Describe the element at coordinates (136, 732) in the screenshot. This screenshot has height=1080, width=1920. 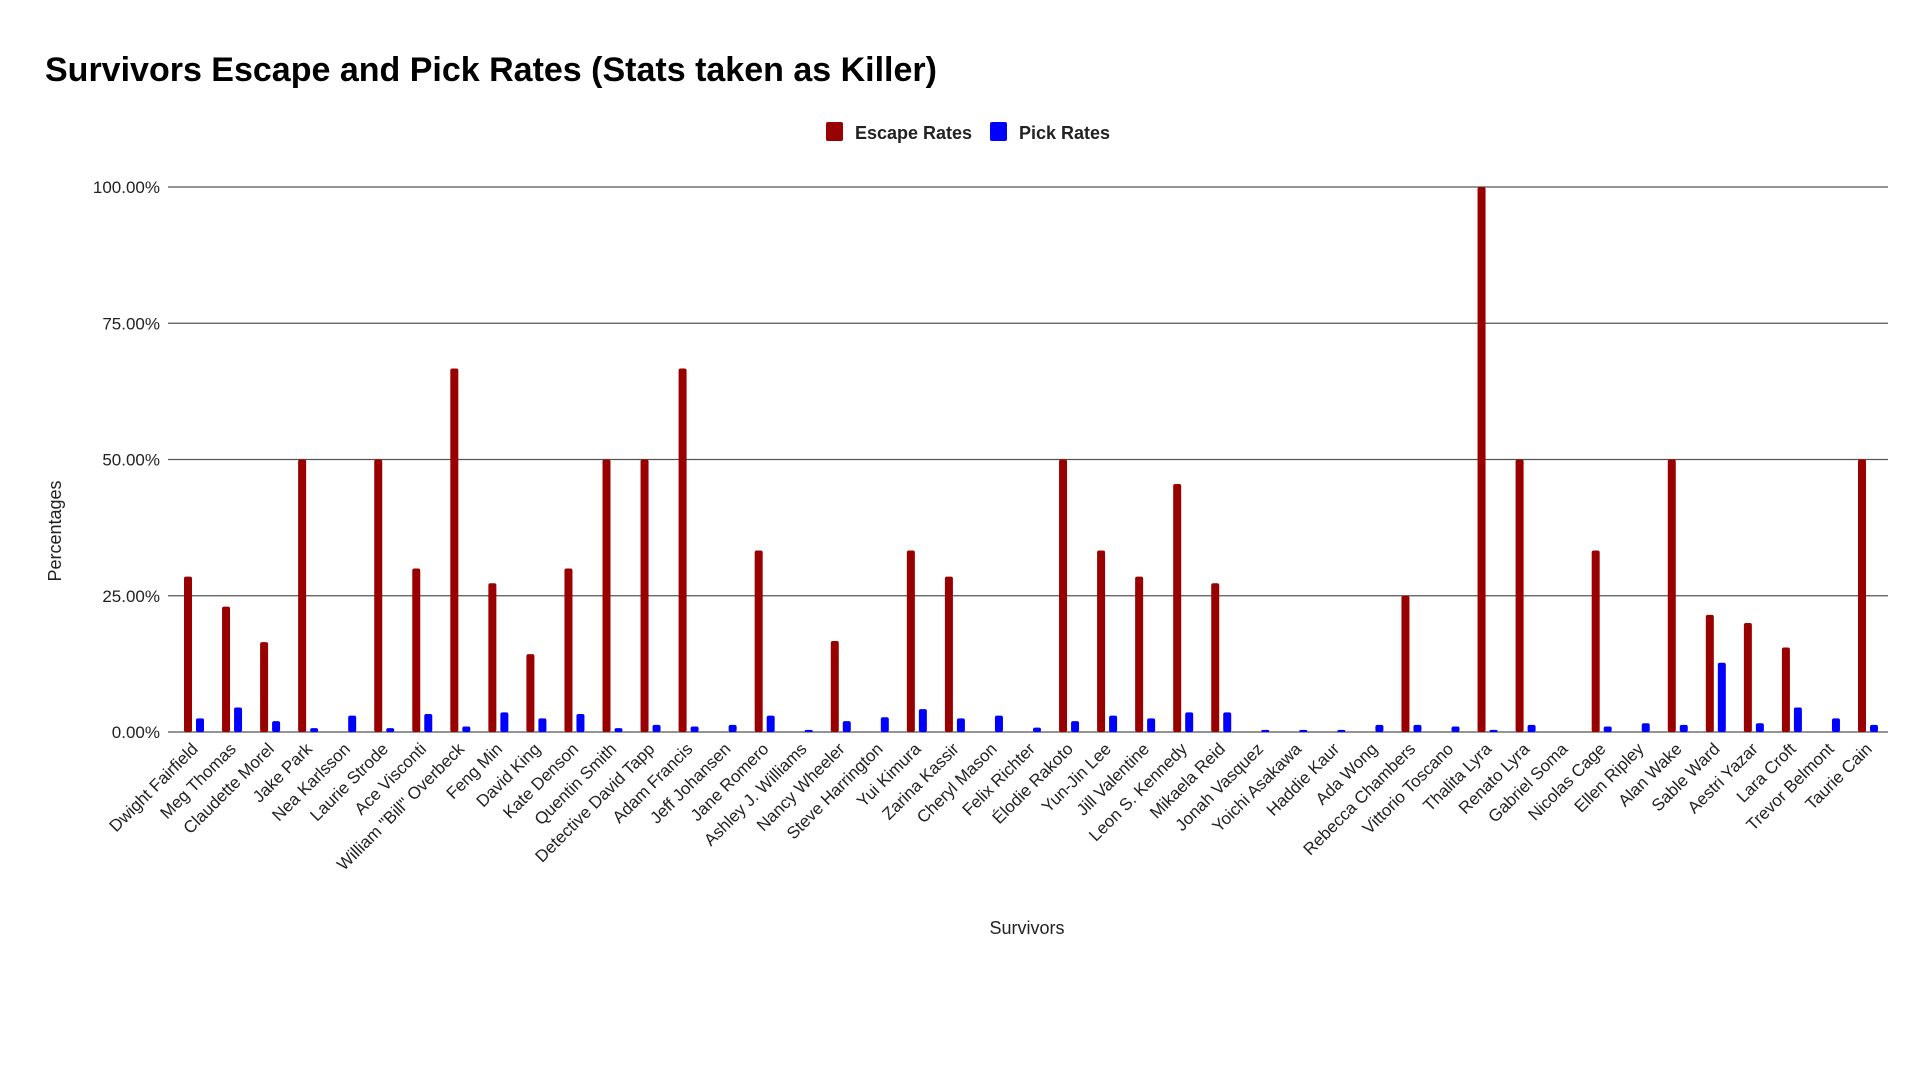
I see `y-tick-label: 0.00%` at that location.